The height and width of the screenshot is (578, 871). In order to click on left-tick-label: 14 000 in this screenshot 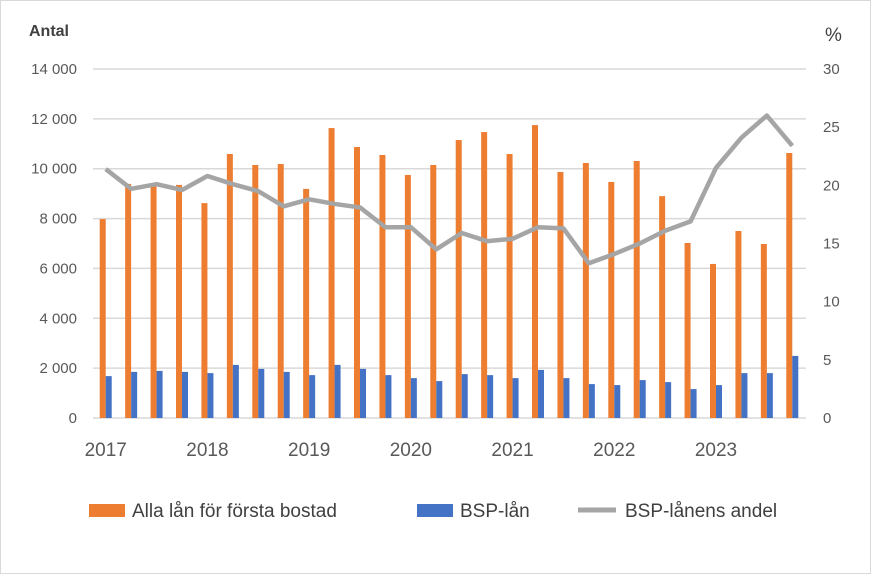, I will do `click(54, 69)`.